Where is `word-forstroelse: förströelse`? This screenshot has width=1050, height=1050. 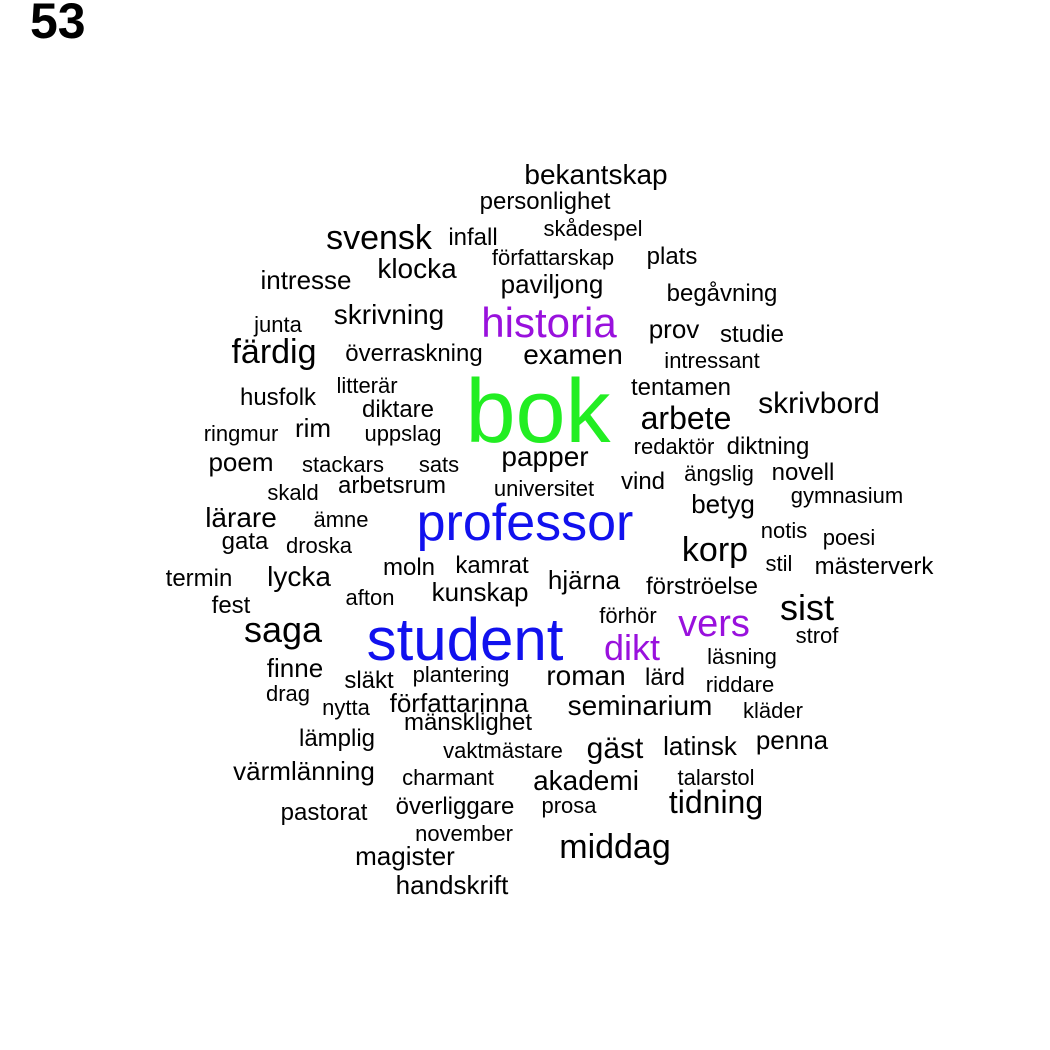
word-forstroelse: förströelse is located at coordinates (702, 586).